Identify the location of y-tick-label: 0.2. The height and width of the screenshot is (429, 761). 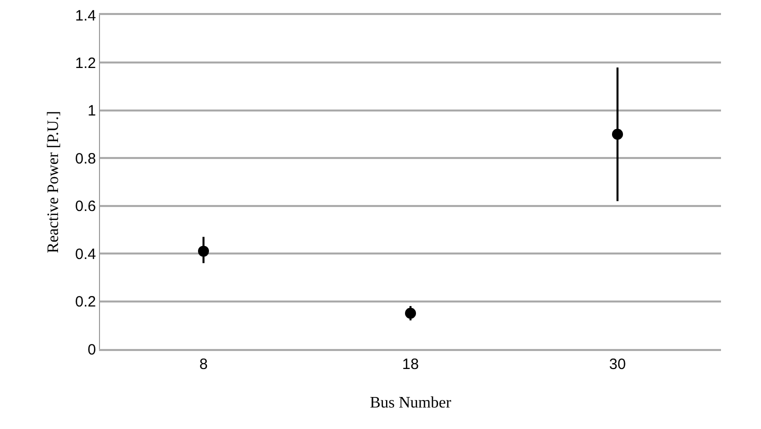
(85, 302).